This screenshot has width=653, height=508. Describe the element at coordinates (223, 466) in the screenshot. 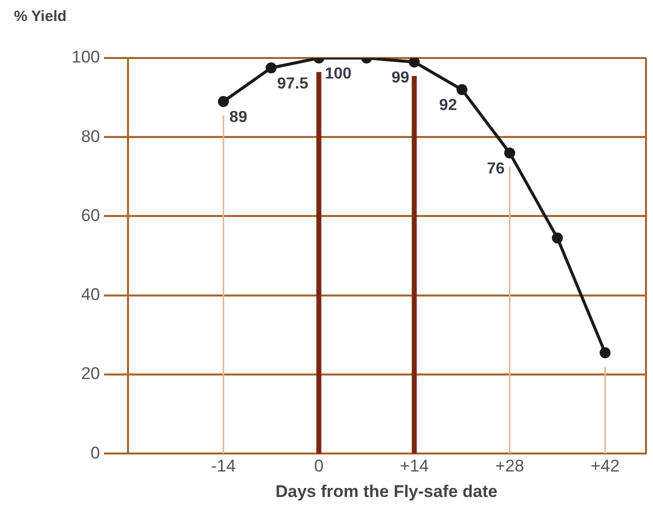

I see `x-tick-label: -14` at that location.